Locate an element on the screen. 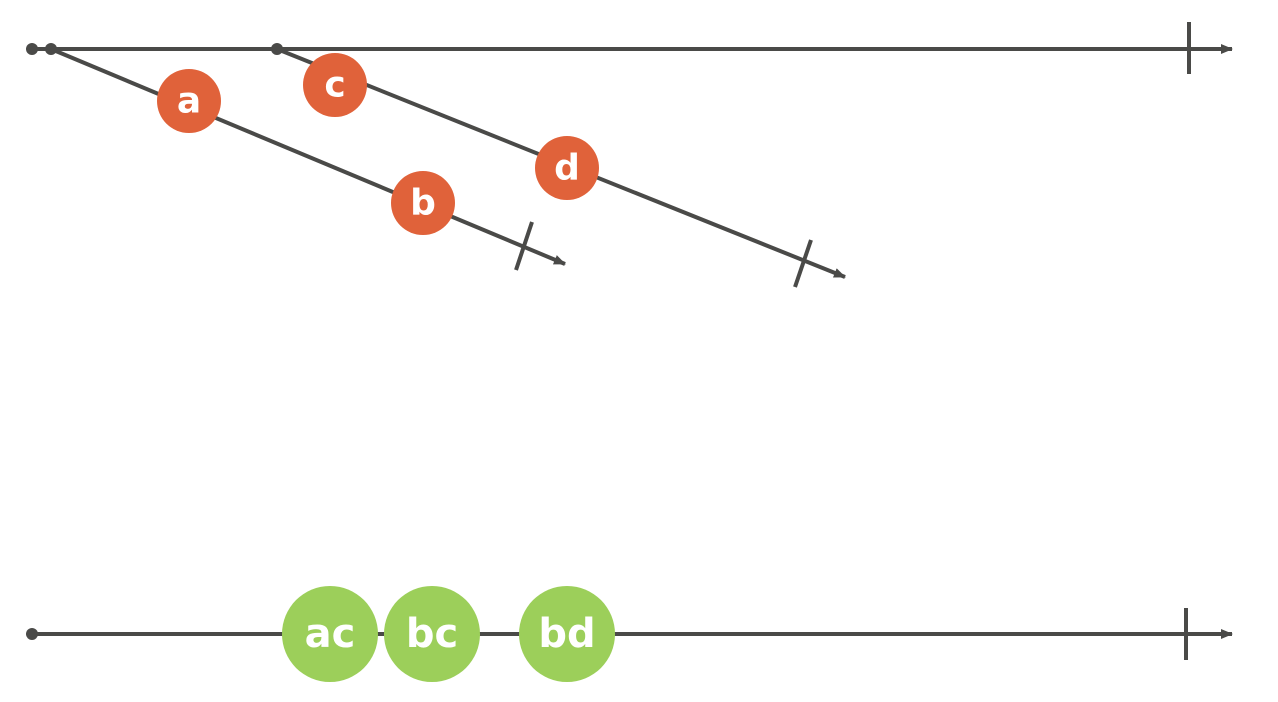 The width and height of the screenshot is (1278, 702). marble-c-label: c is located at coordinates (334, 85).